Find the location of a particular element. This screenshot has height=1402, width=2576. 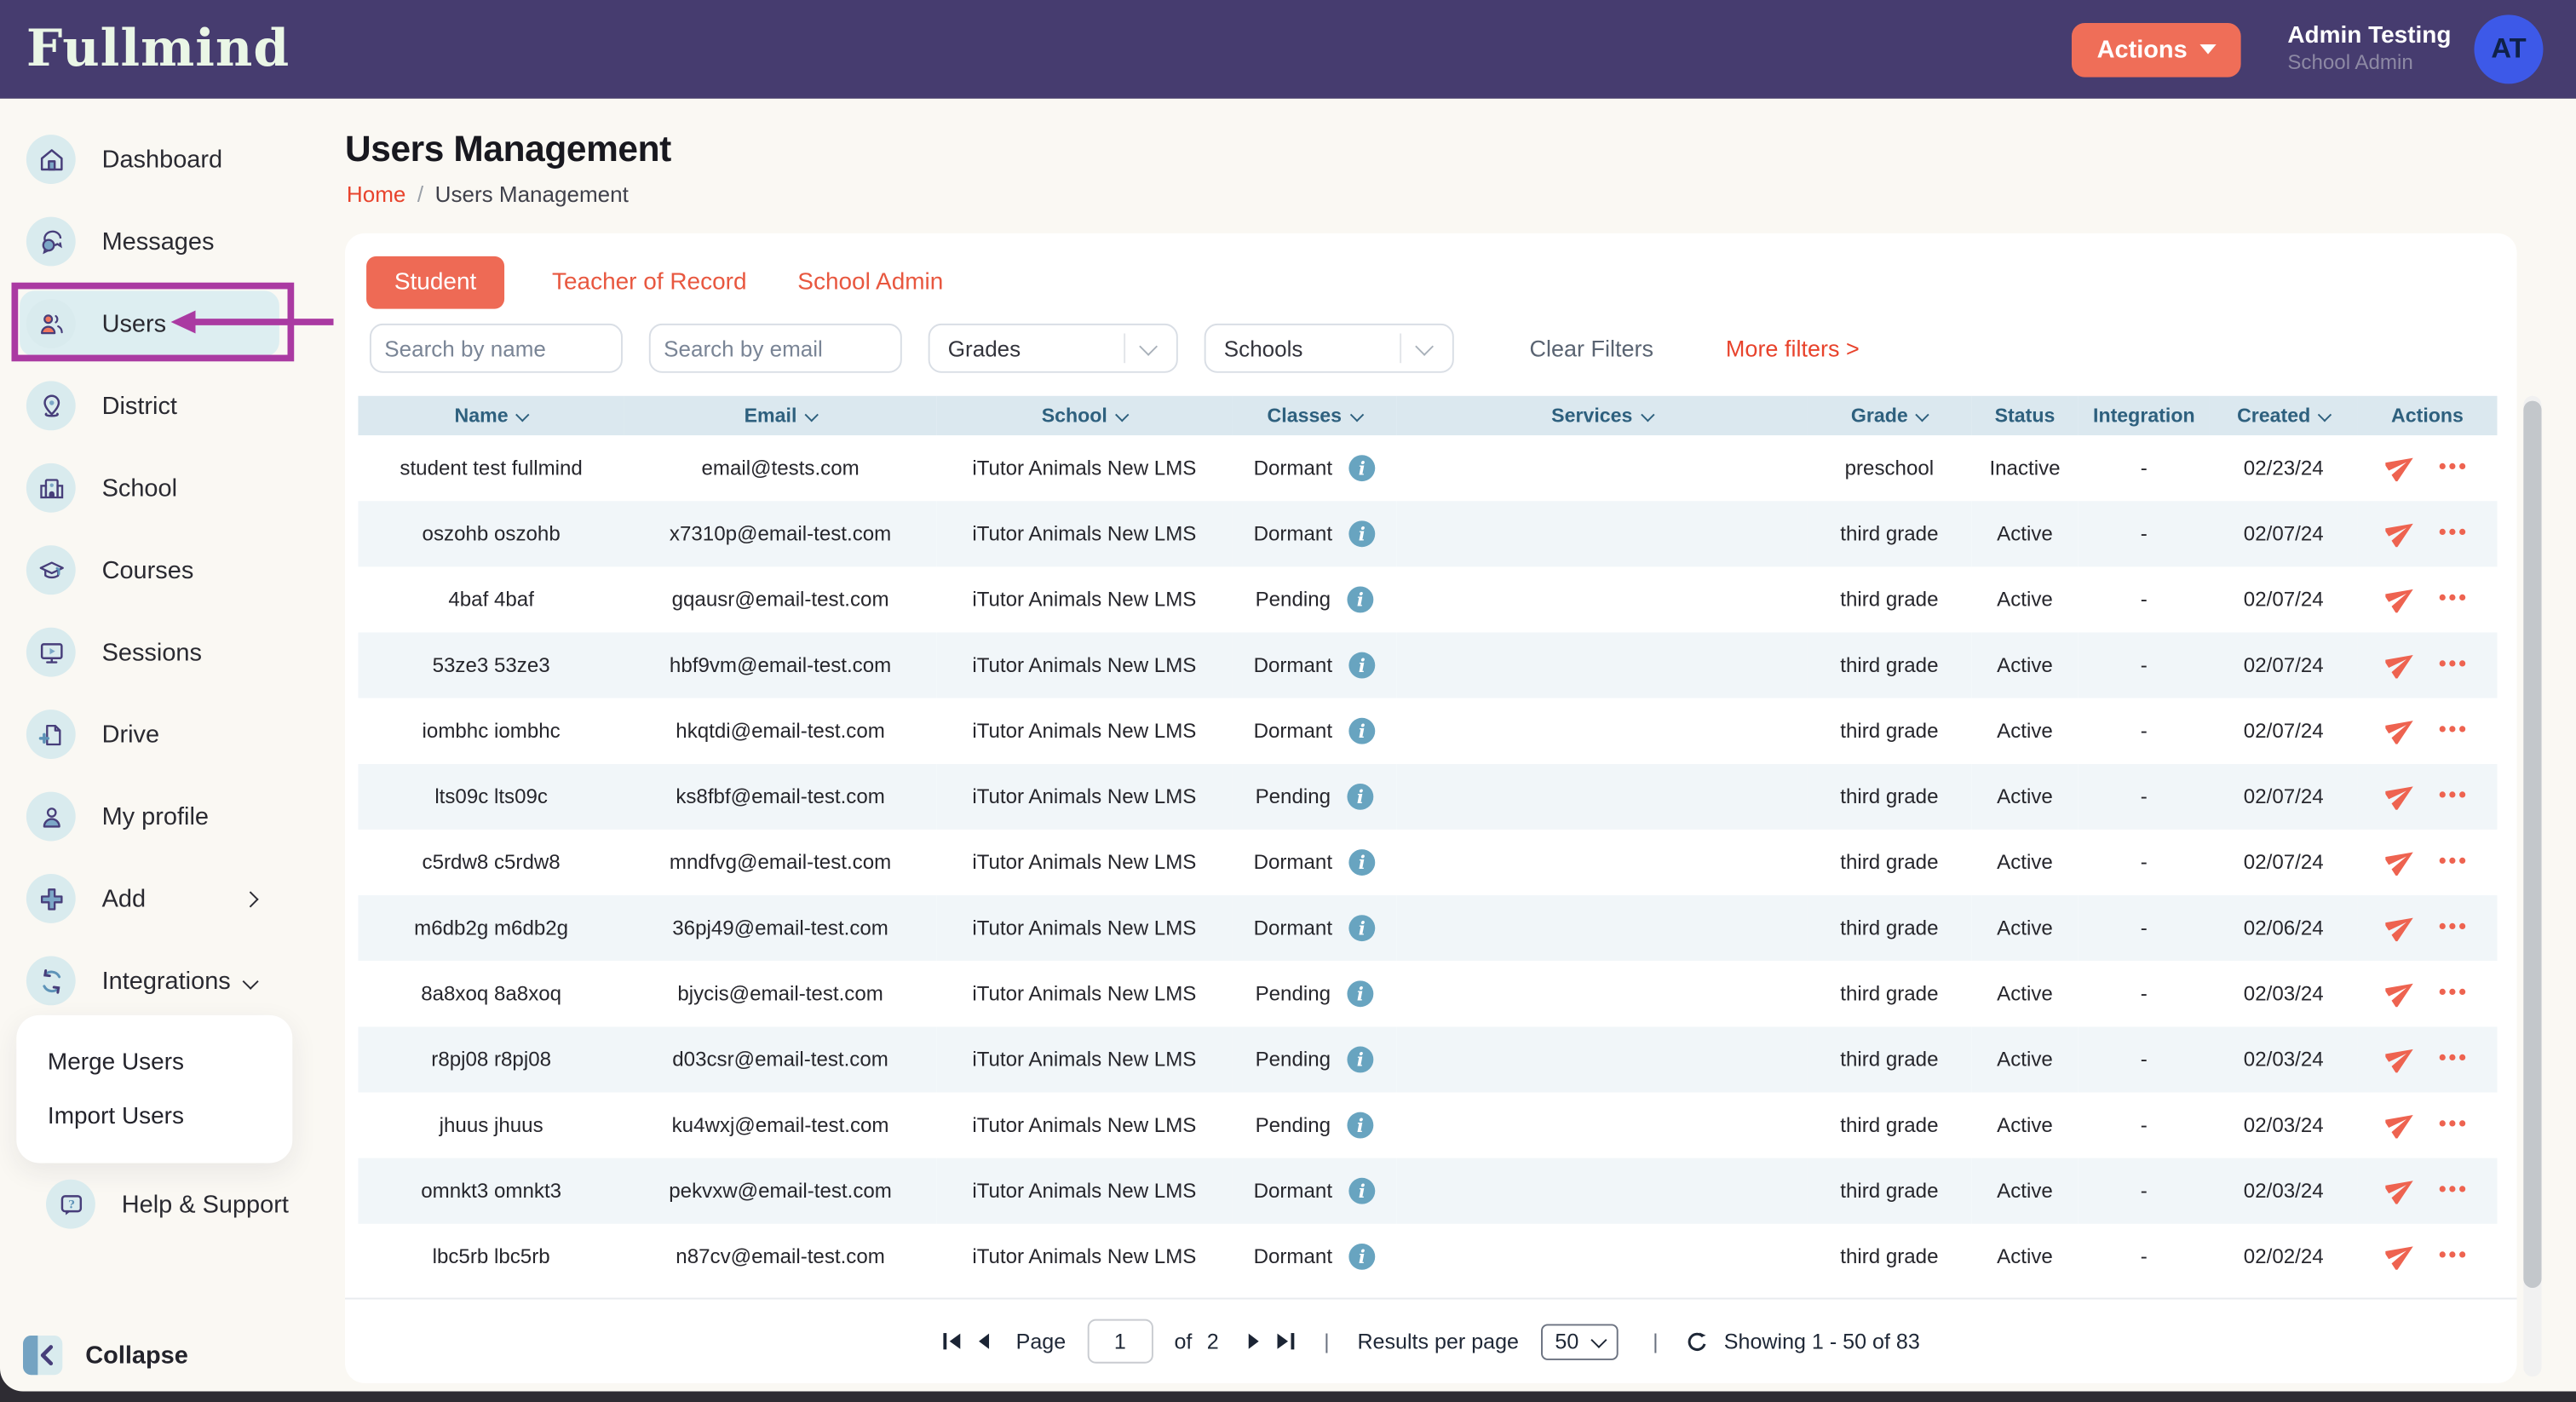

refresh-button is located at coordinates (1698, 1341).